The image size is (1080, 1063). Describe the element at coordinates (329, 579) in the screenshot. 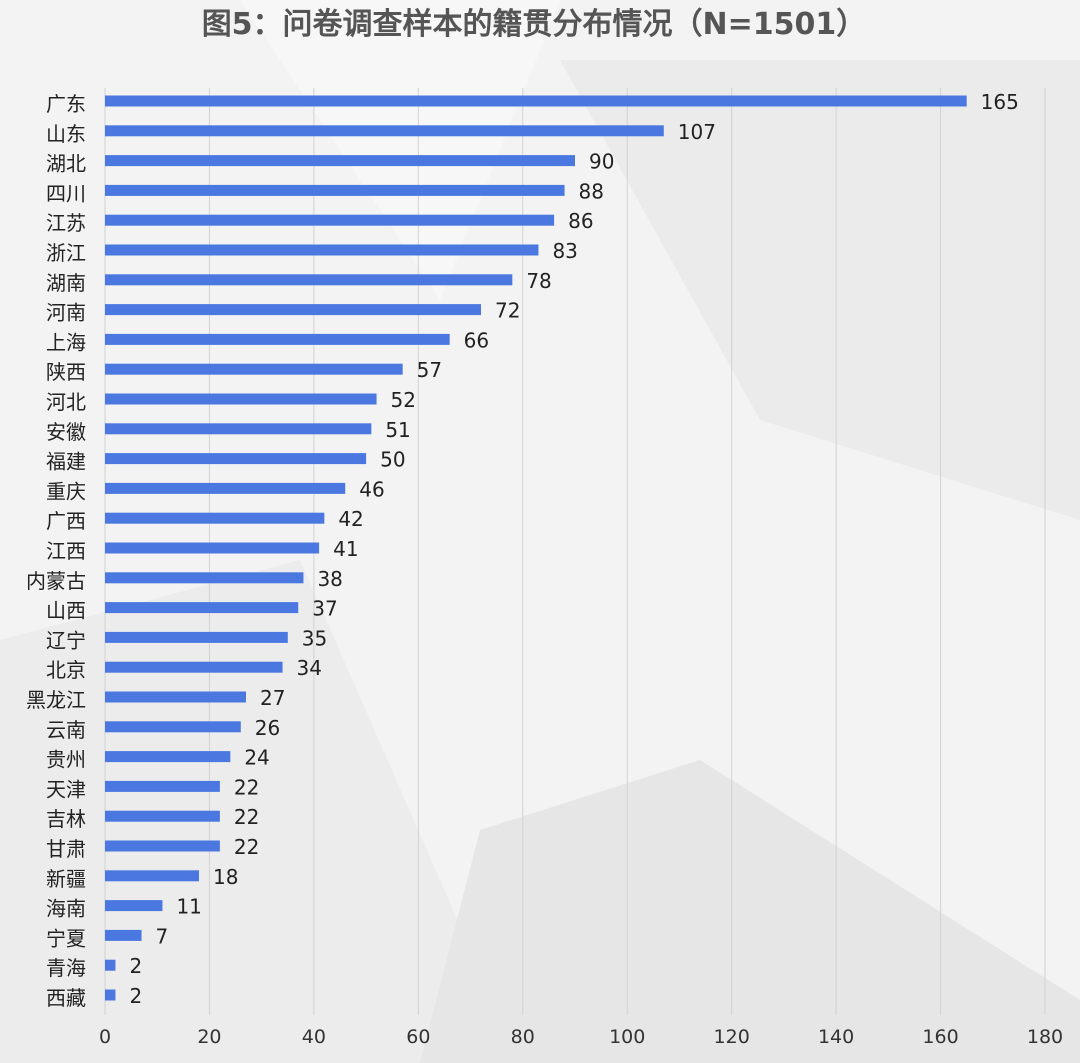

I see `value-label: 38` at that location.